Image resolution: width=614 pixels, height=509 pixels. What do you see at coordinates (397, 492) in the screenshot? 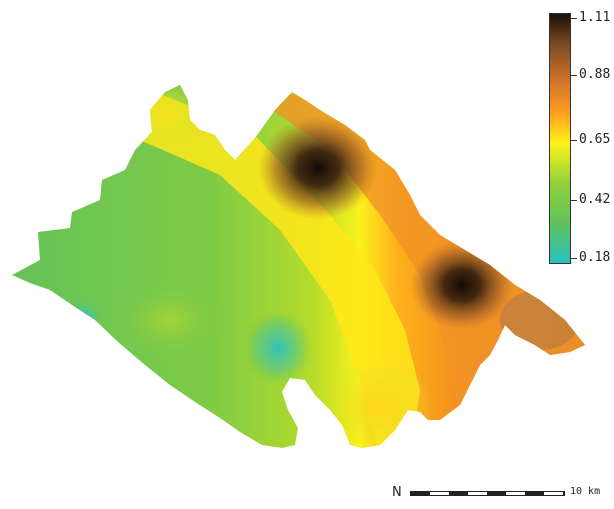
I see `north-arrow-icon: N` at bounding box center [397, 492].